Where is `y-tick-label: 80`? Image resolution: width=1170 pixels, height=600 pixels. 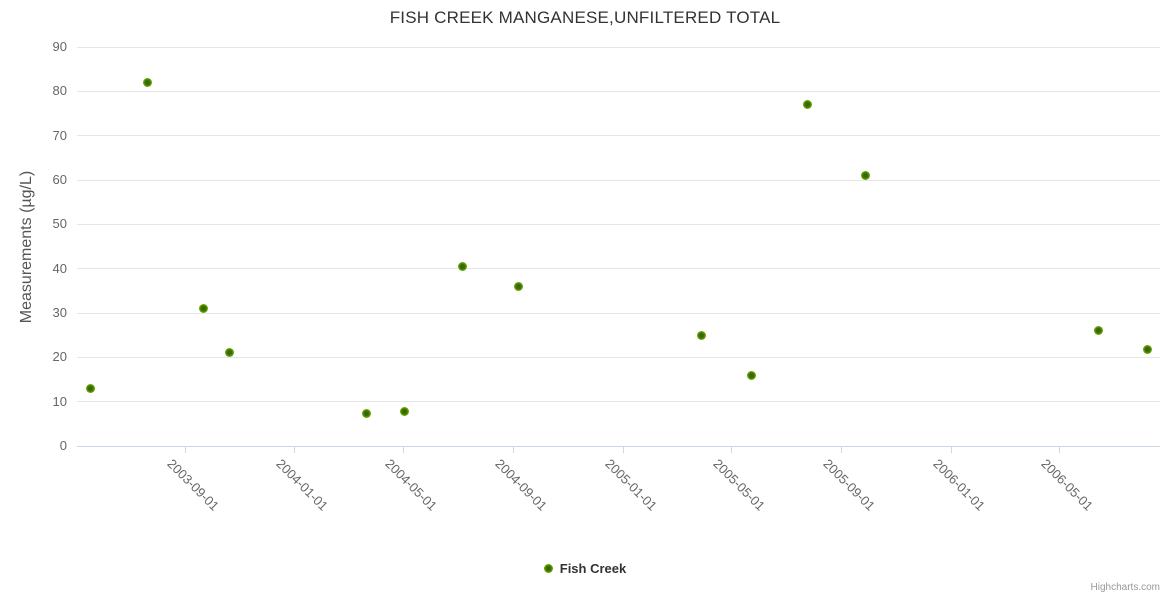
y-tick-label: 80 is located at coordinates (59, 91).